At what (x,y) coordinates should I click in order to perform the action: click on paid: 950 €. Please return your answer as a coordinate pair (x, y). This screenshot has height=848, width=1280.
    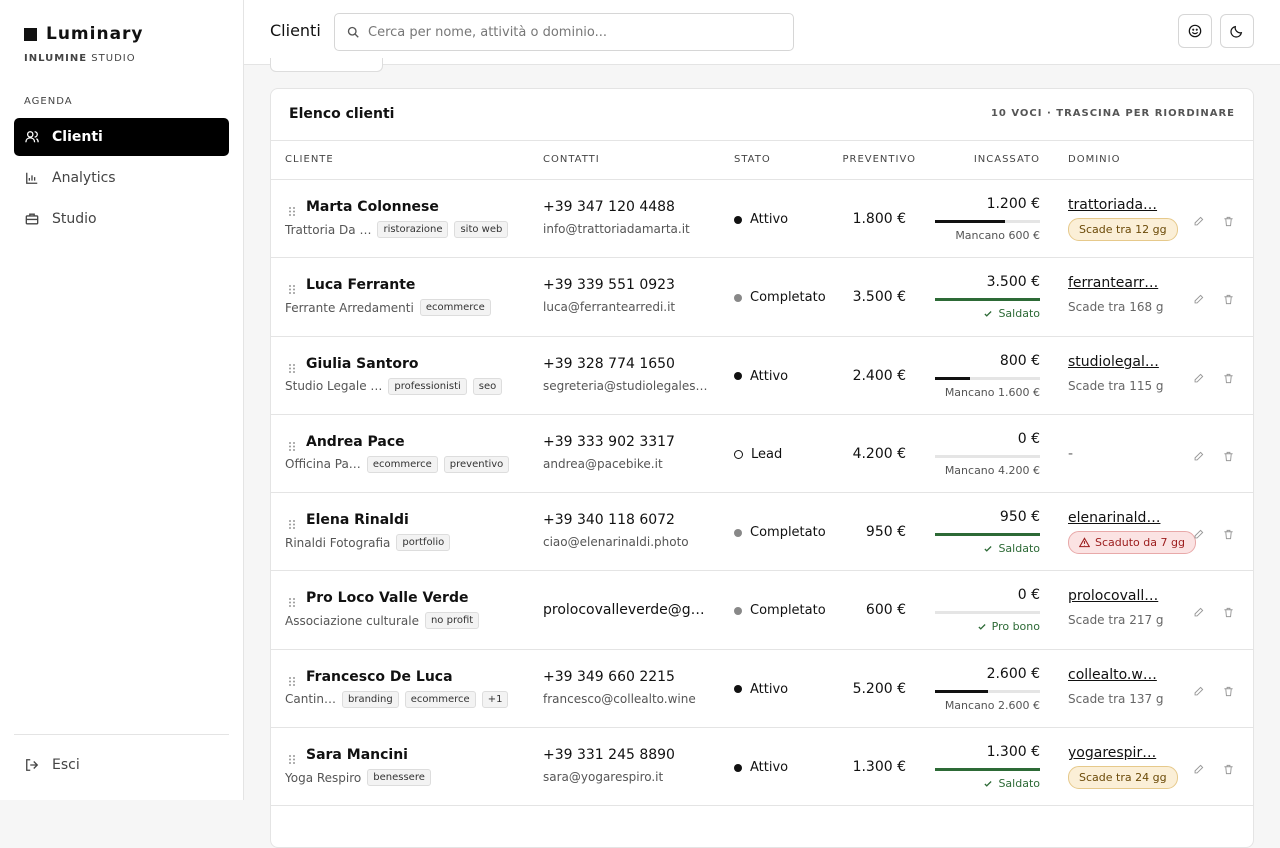
    Looking at the image, I should click on (1019, 517).